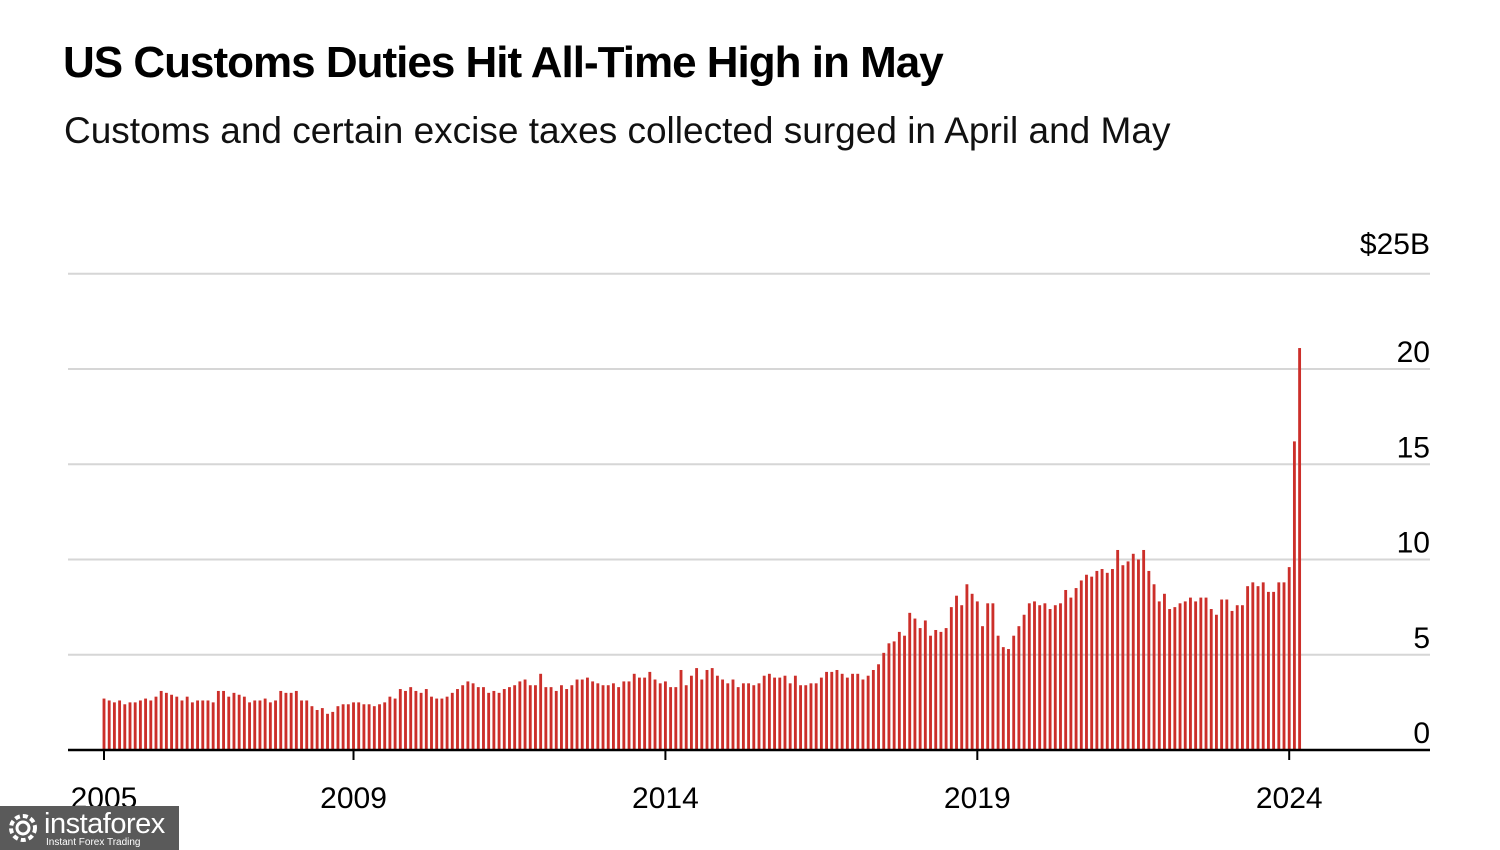 The height and width of the screenshot is (850, 1500). What do you see at coordinates (104, 824) in the screenshot?
I see `watermark-name: instaforex` at bounding box center [104, 824].